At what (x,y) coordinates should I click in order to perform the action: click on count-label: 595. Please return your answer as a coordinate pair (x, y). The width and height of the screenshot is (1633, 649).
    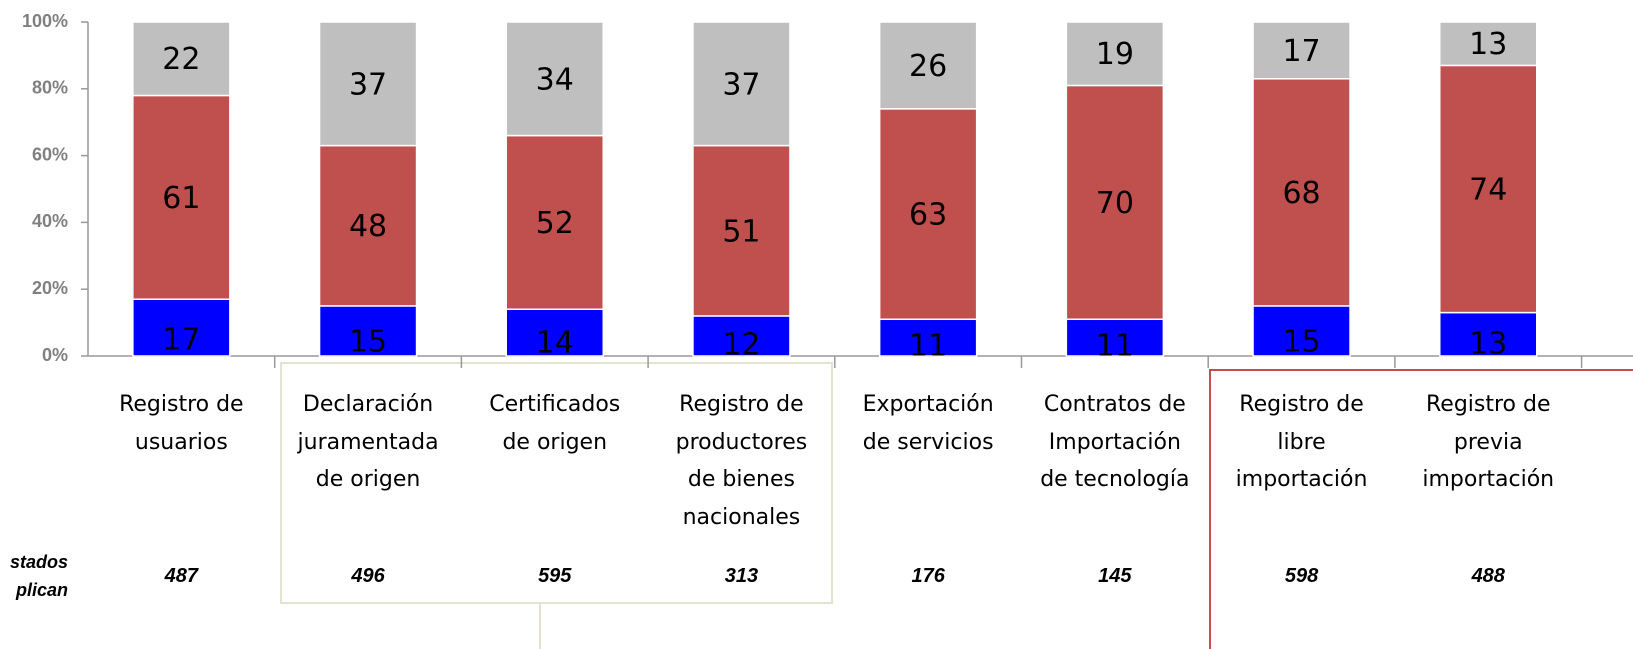
    Looking at the image, I should click on (555, 576).